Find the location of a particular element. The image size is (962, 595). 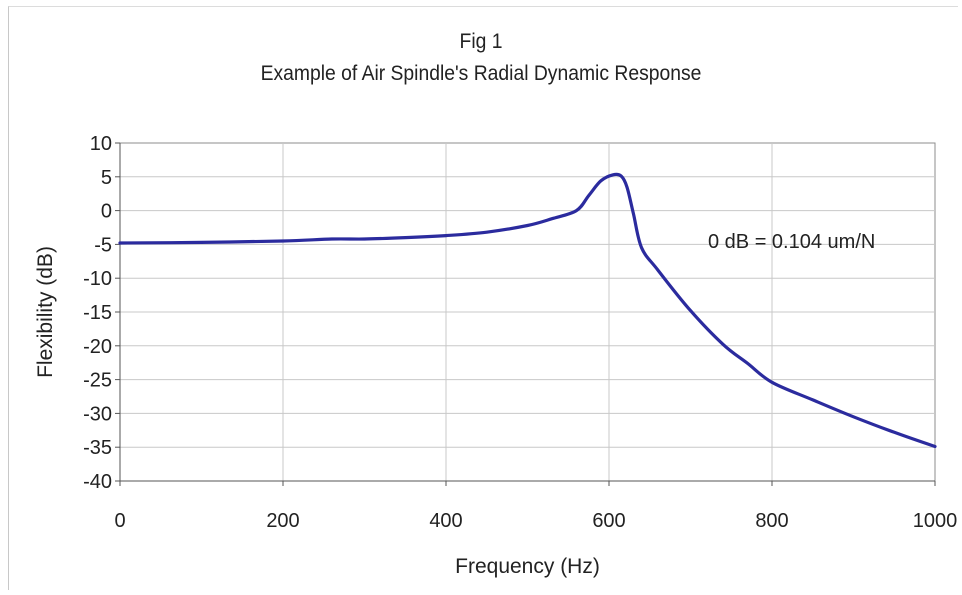

y-axis-label: Flexibility (dB) is located at coordinates (45, 312).